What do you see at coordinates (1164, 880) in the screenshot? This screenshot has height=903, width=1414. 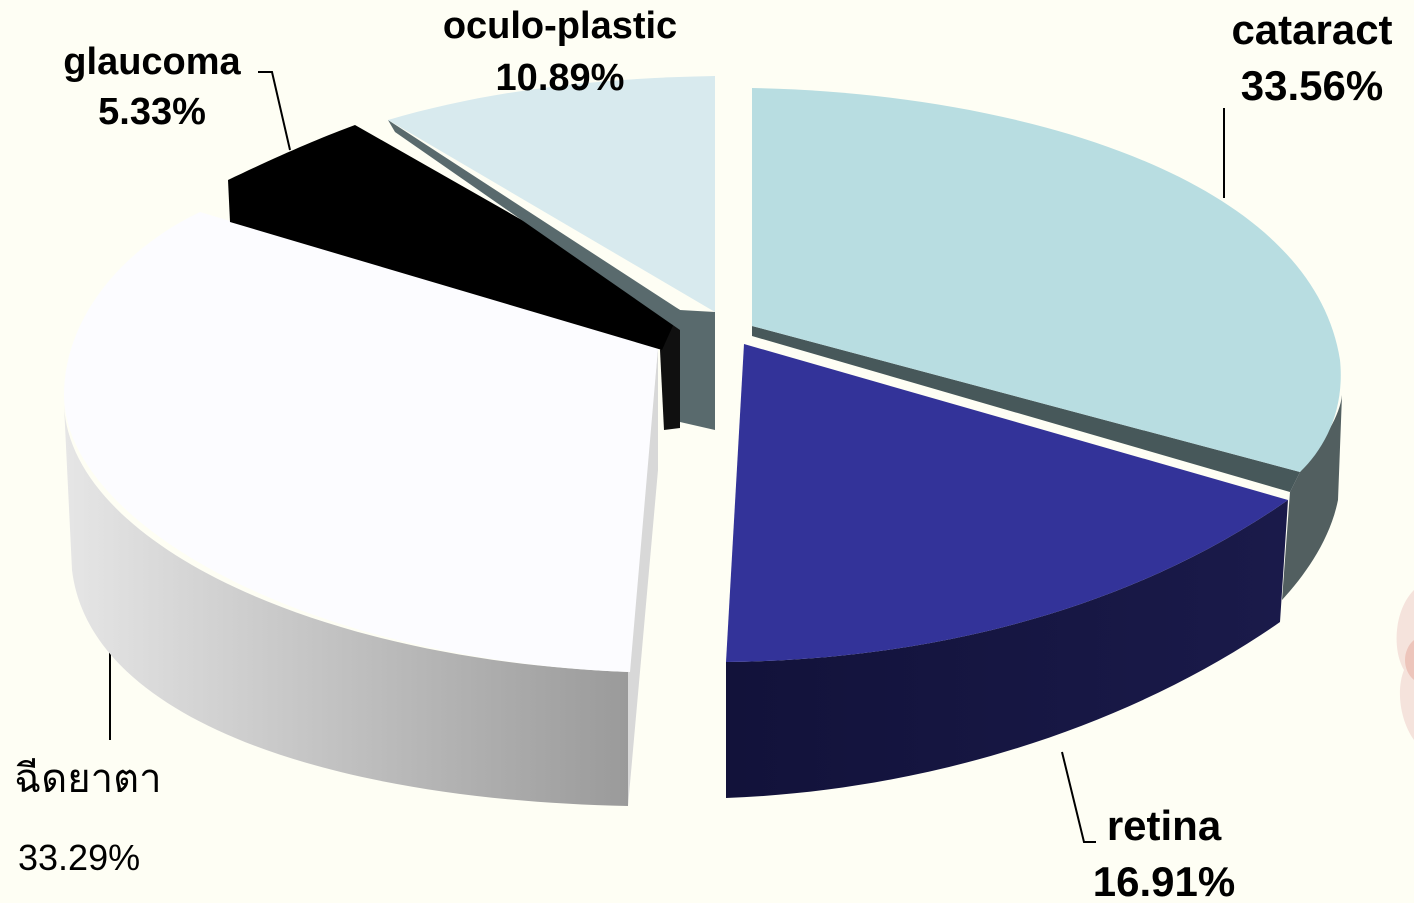 I see `label-retina-value: 16.91%` at bounding box center [1164, 880].